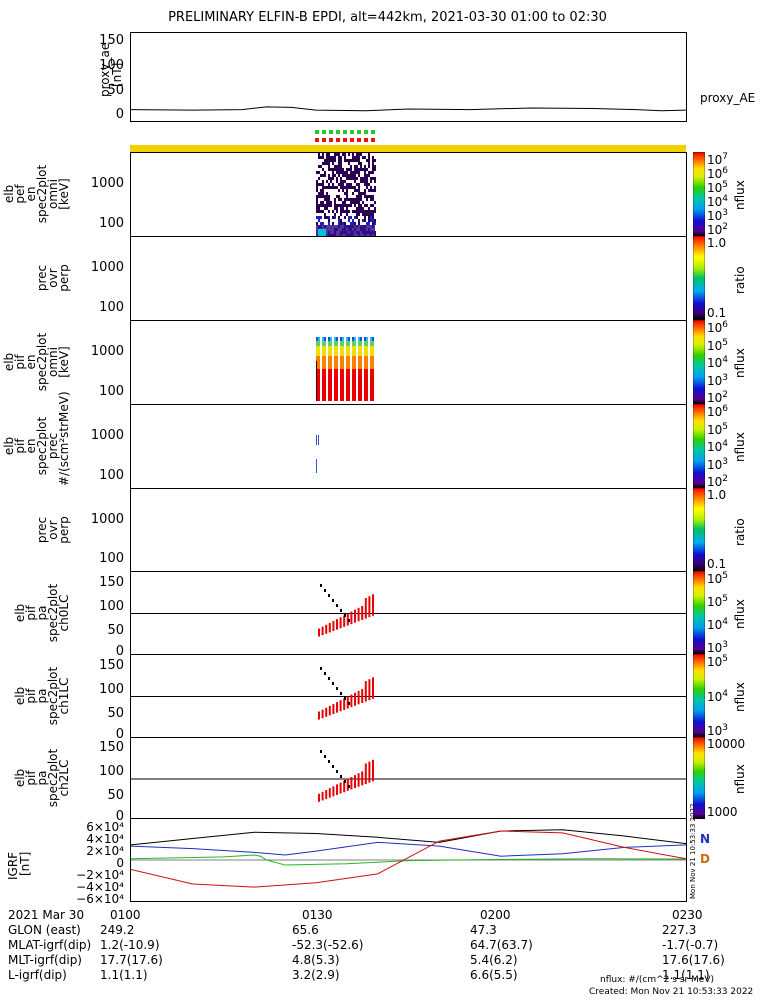  Describe the element at coordinates (359, 132) in the screenshot. I see `marker-green` at that location.